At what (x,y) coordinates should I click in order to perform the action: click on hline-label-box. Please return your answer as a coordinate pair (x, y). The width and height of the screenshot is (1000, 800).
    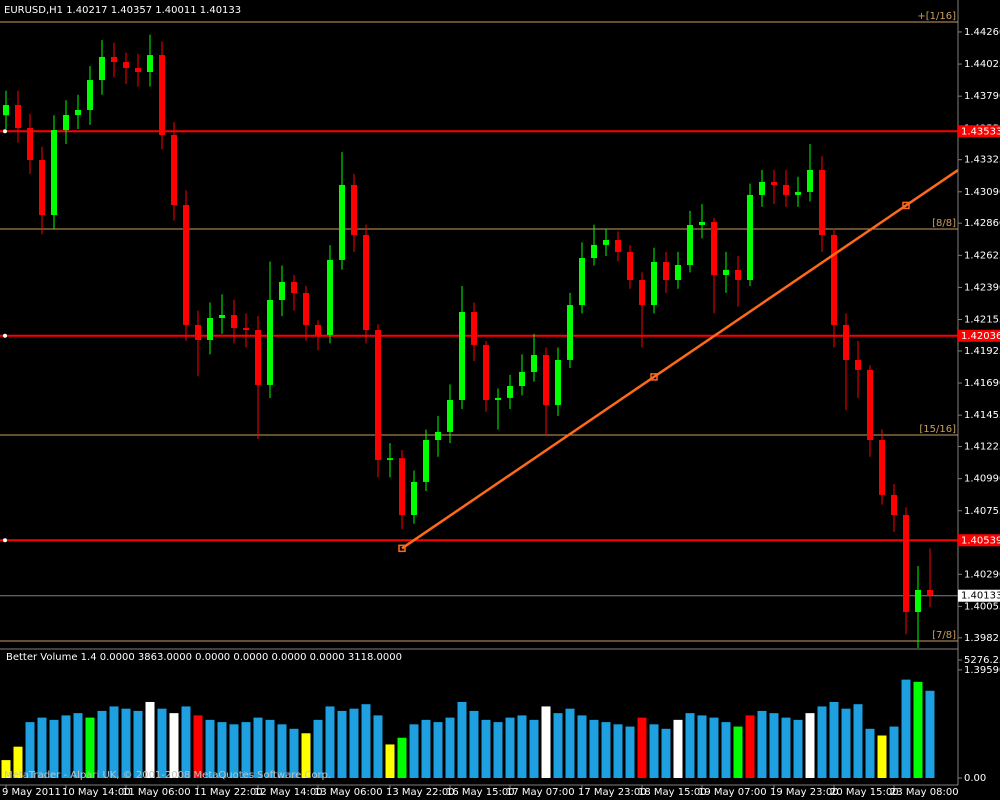
    Looking at the image, I should click on (979, 540).